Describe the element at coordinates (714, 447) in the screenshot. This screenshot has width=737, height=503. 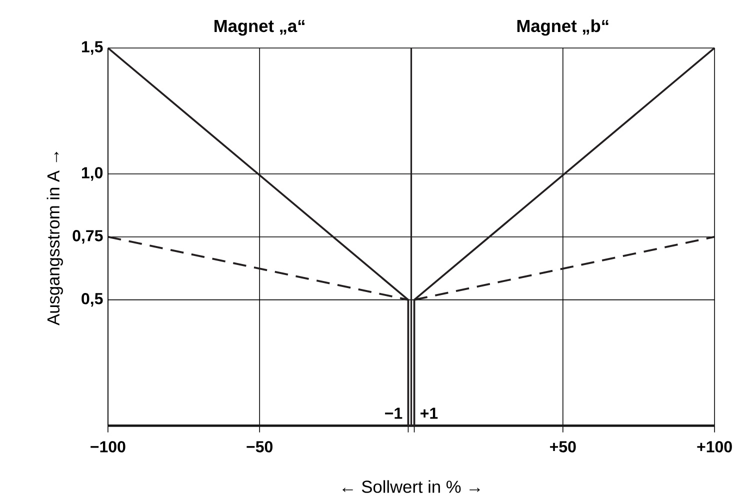
I see `x-tick-label: +100` at that location.